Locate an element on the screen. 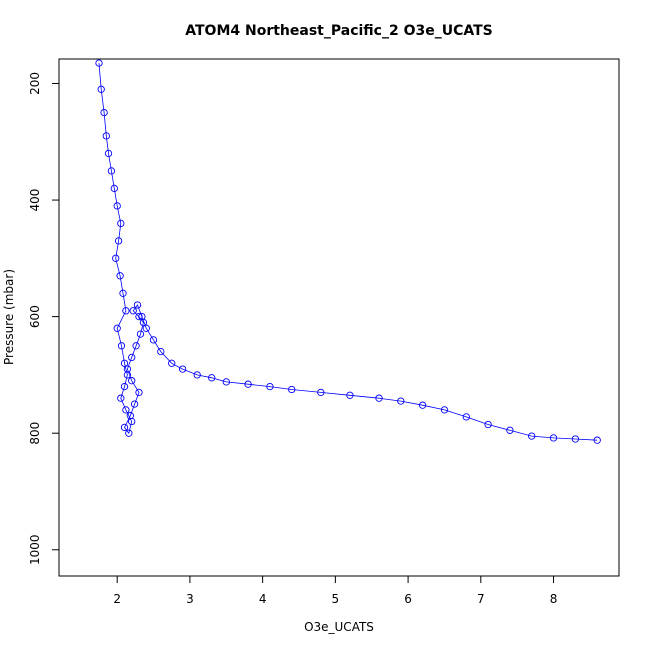 The image size is (650, 650). y-tick-label: 200 is located at coordinates (35, 83).